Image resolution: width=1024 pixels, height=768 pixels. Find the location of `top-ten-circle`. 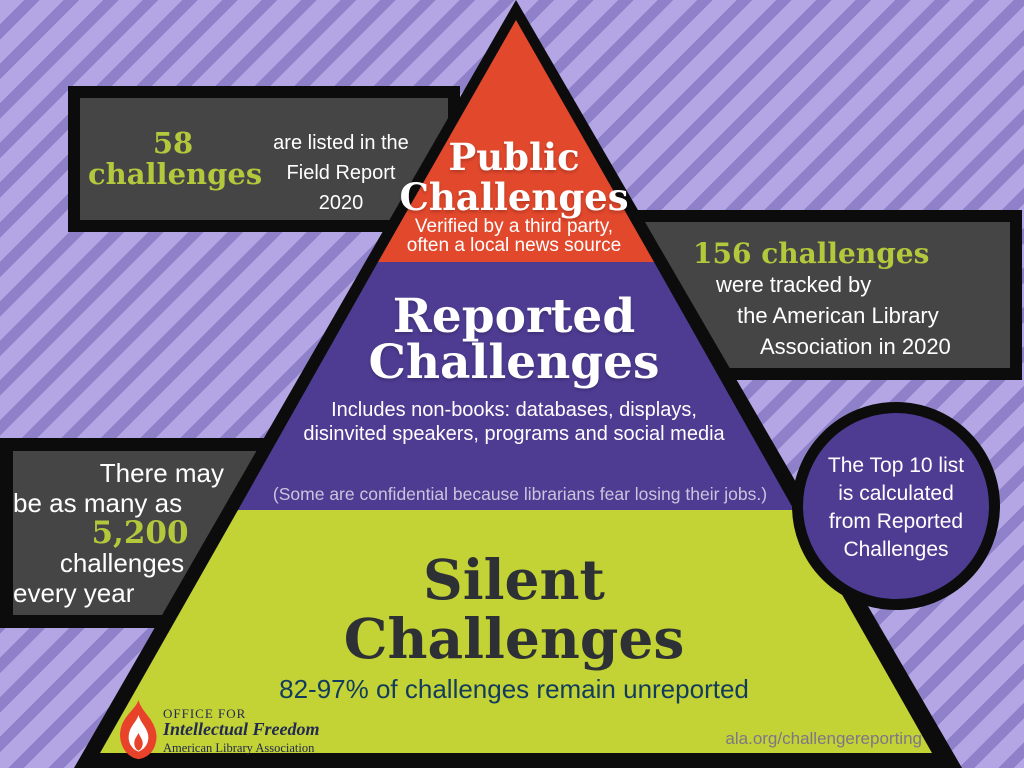

top-ten-circle is located at coordinates (896, 506).